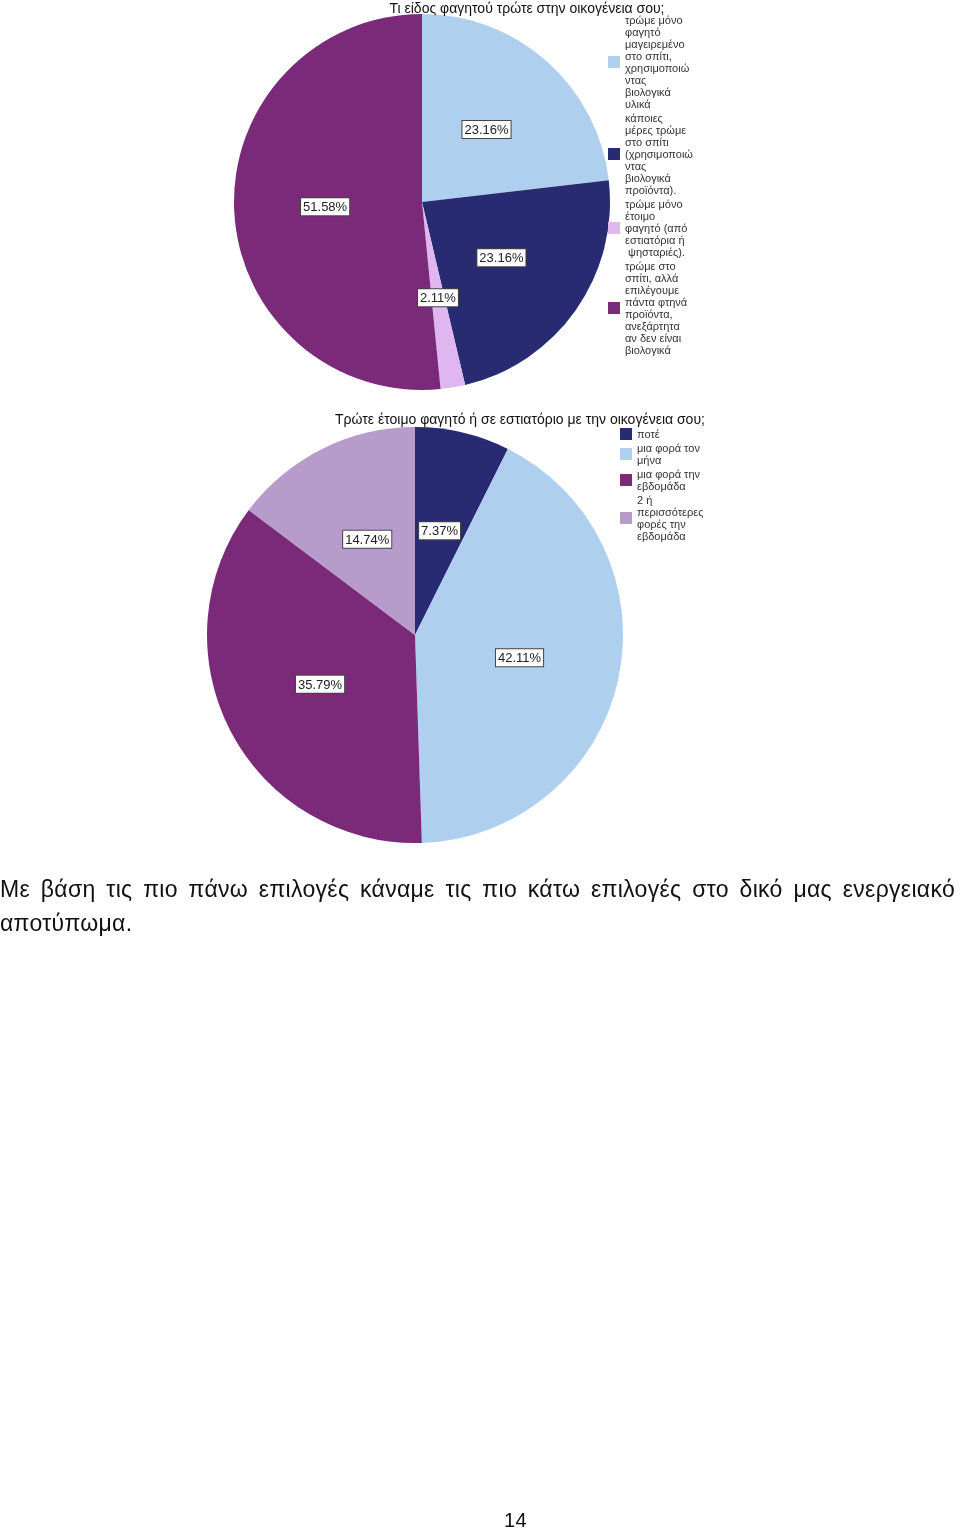 The width and height of the screenshot is (960, 1528). What do you see at coordinates (477, 906) in the screenshot?
I see `text: Με βάση τις πιο πάνω επιλογές κάναμε τις πιο κάτω επιλογές στο δικό μας ενεργειακό αποτύπωμα.` at bounding box center [477, 906].